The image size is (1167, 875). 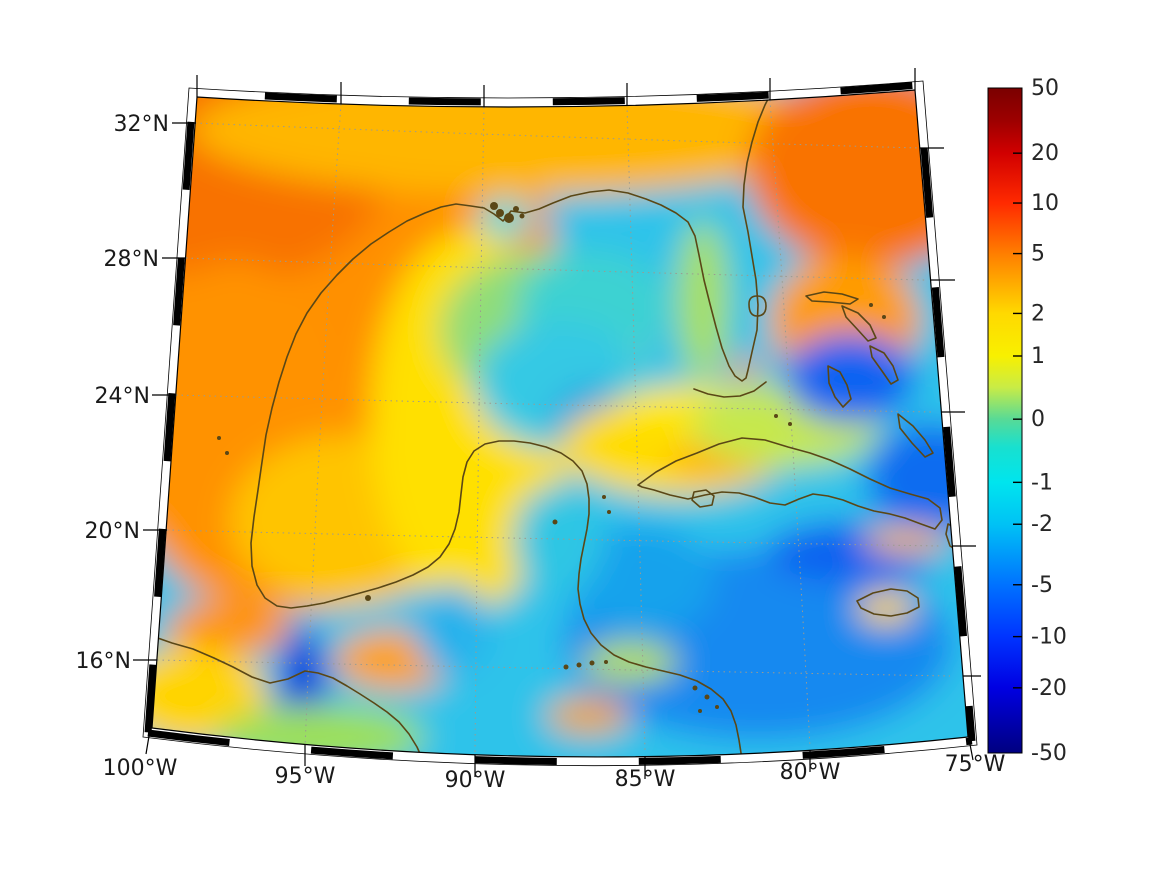 I want to click on colorbar-tick-label: 10, so click(x=1045, y=203).